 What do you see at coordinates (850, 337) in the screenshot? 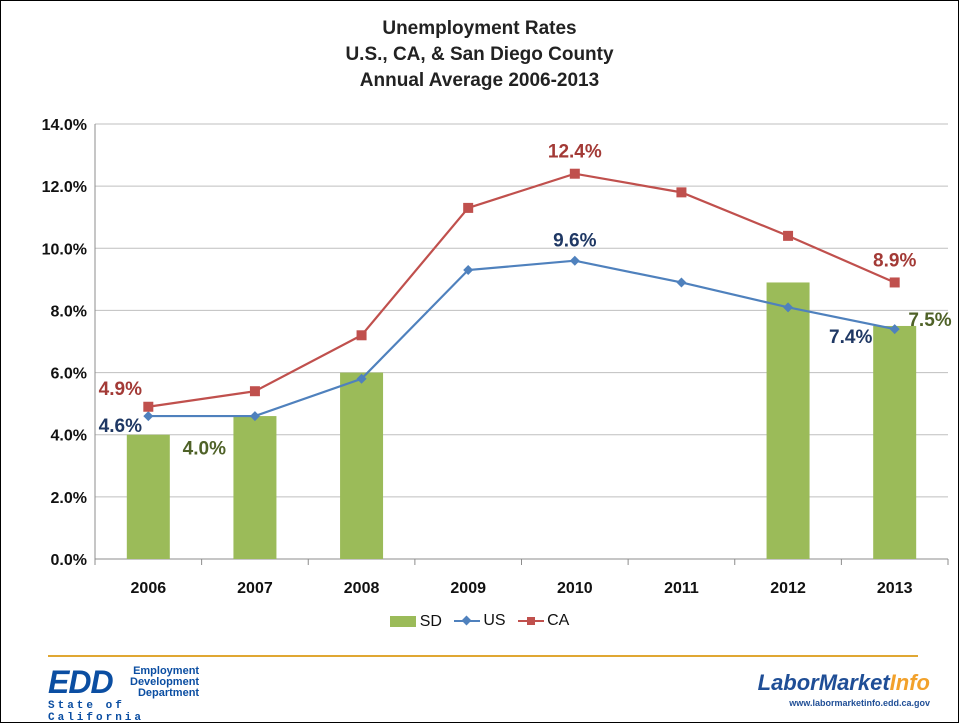
I see `data-label-us: 7.4%` at bounding box center [850, 337].